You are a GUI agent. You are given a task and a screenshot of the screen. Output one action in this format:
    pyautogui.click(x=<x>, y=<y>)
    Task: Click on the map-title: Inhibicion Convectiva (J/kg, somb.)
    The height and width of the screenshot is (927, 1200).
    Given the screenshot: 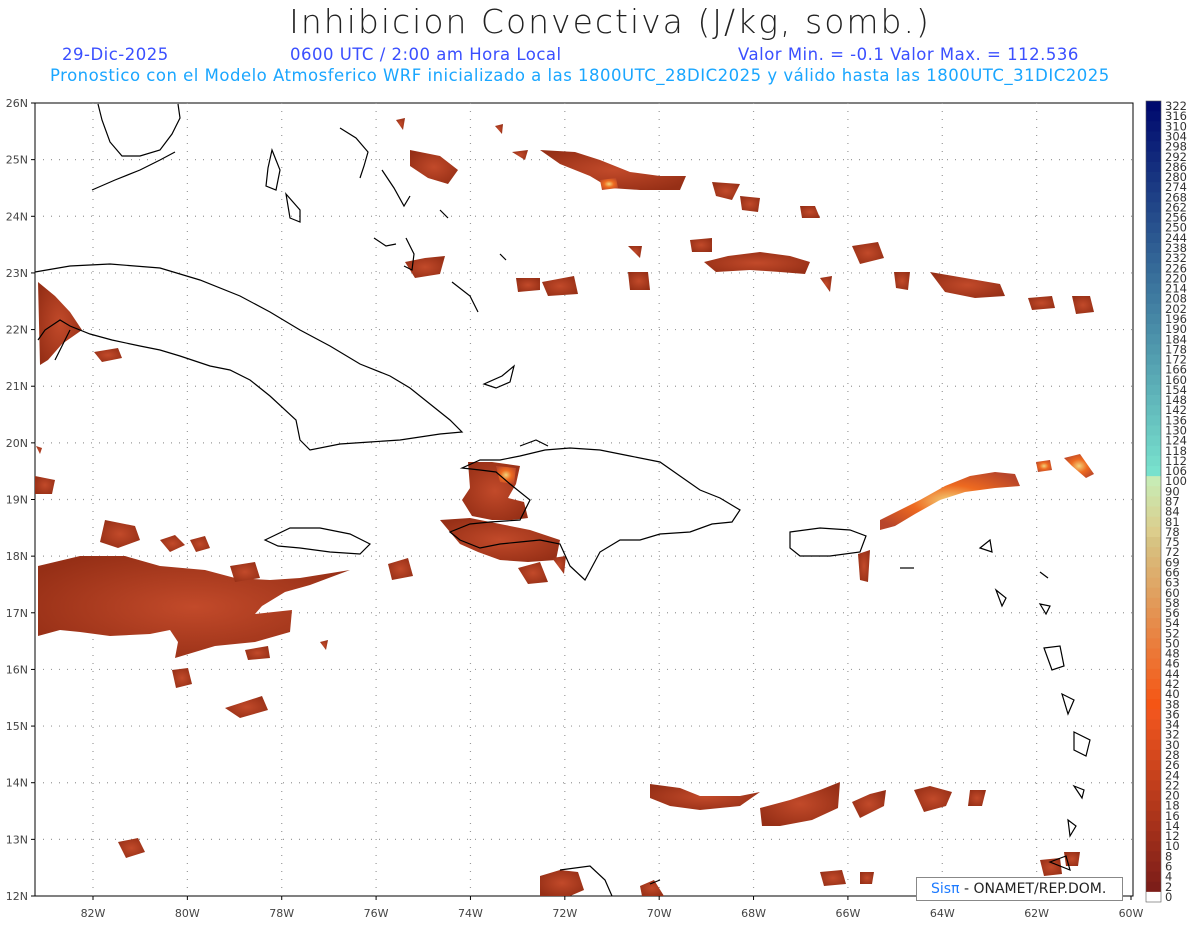 What is the action you would take?
    pyautogui.click(x=610, y=21)
    